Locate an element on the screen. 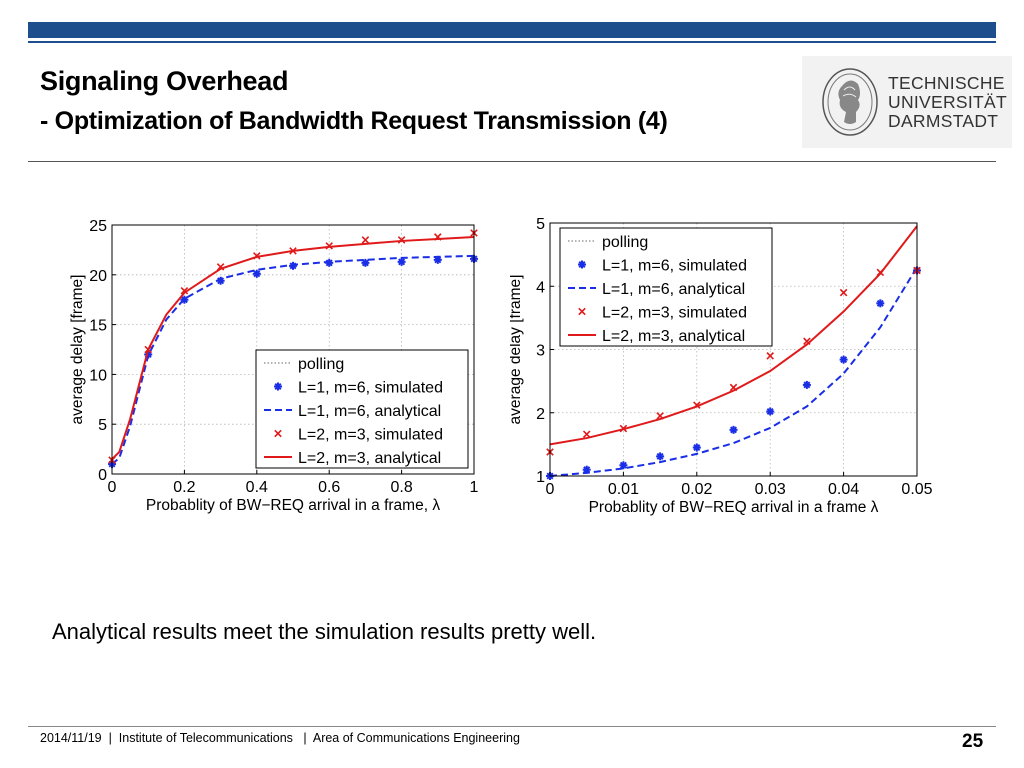  header-line is located at coordinates (512, 42).